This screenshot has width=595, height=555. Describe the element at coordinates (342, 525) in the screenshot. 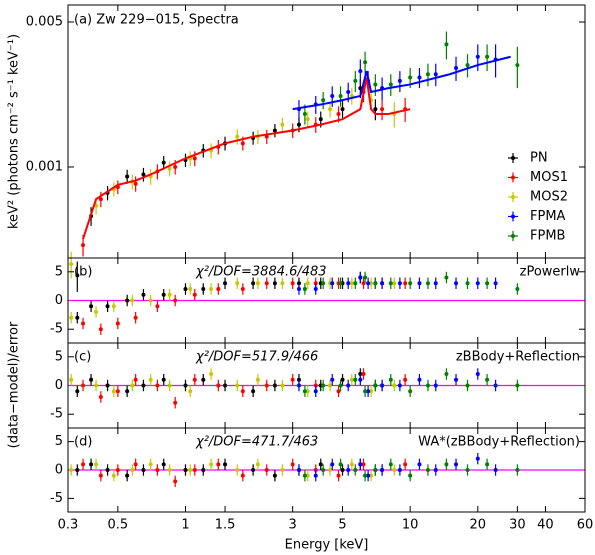

I see `x-tick-label: 5` at that location.